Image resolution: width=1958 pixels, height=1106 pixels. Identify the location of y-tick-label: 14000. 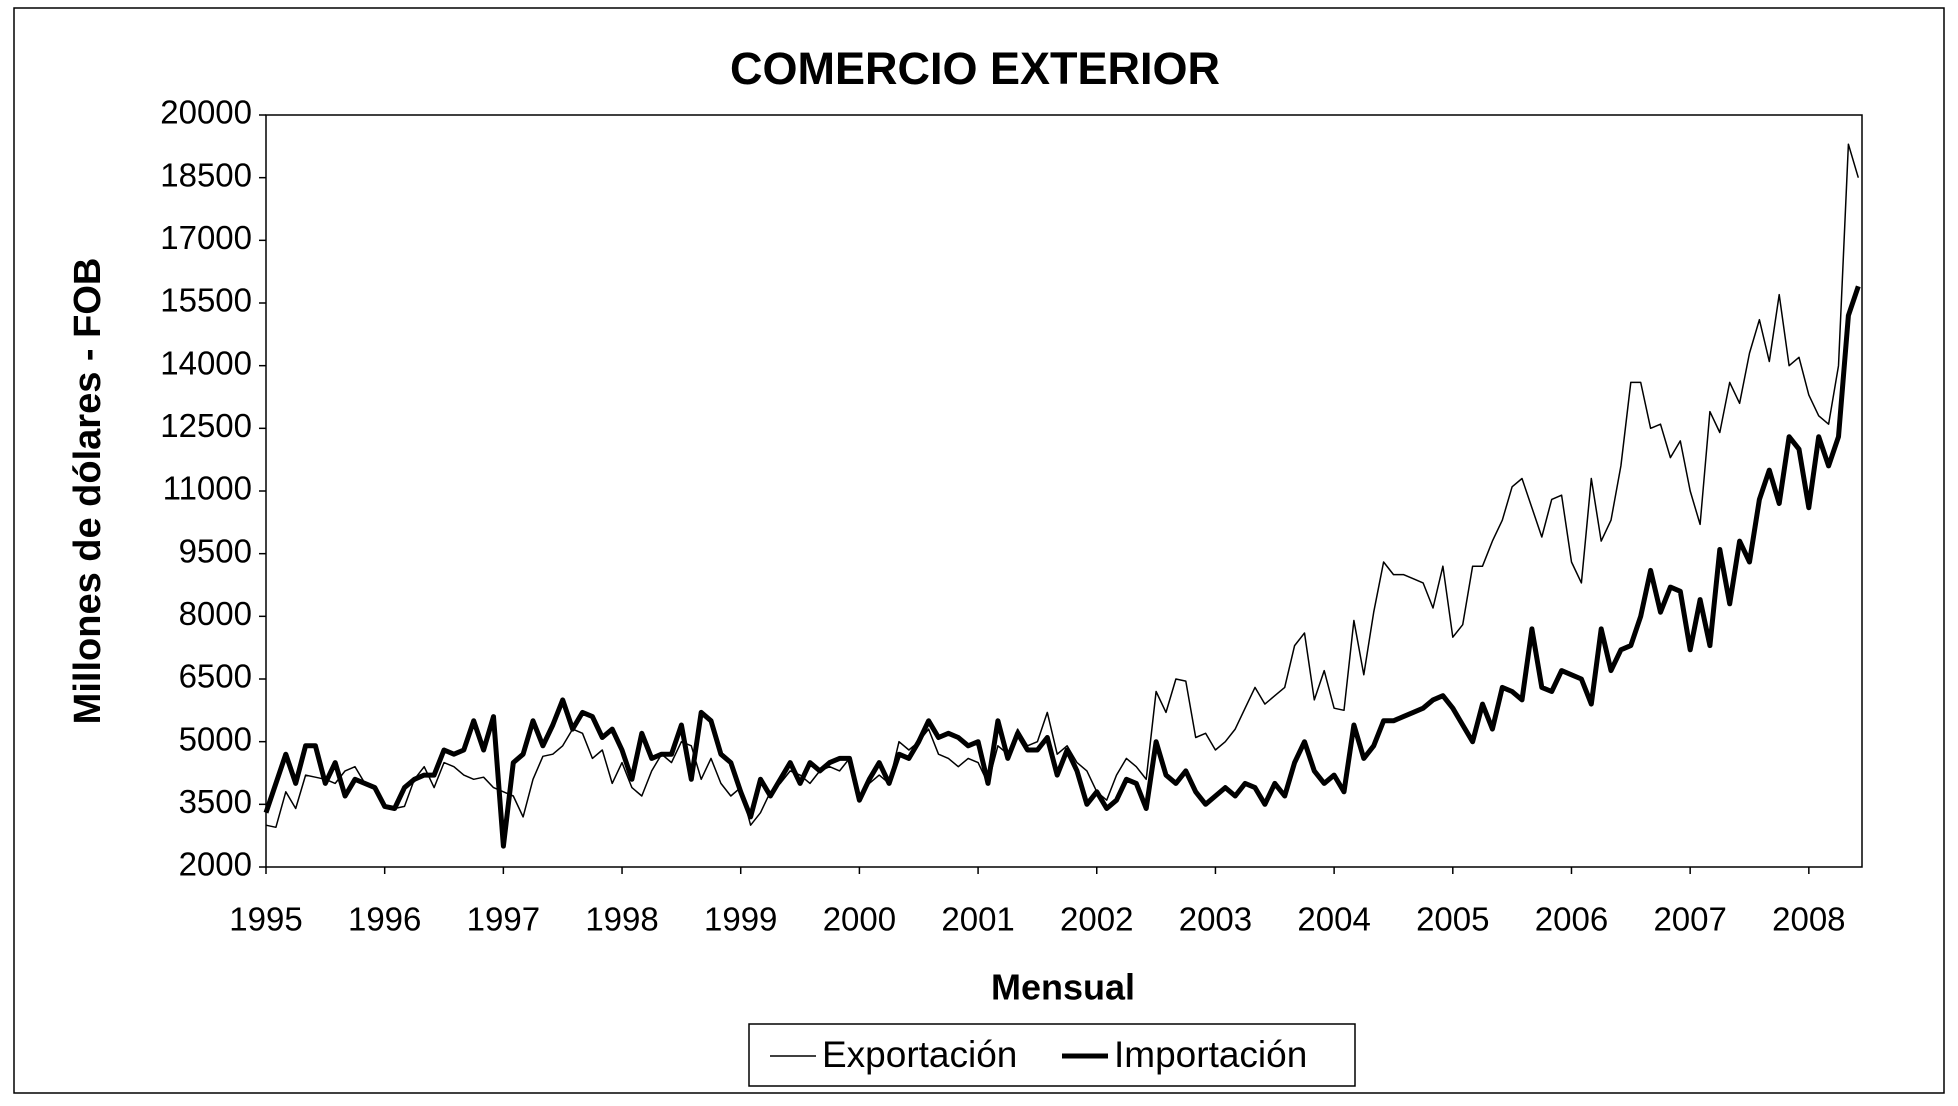
(206, 362).